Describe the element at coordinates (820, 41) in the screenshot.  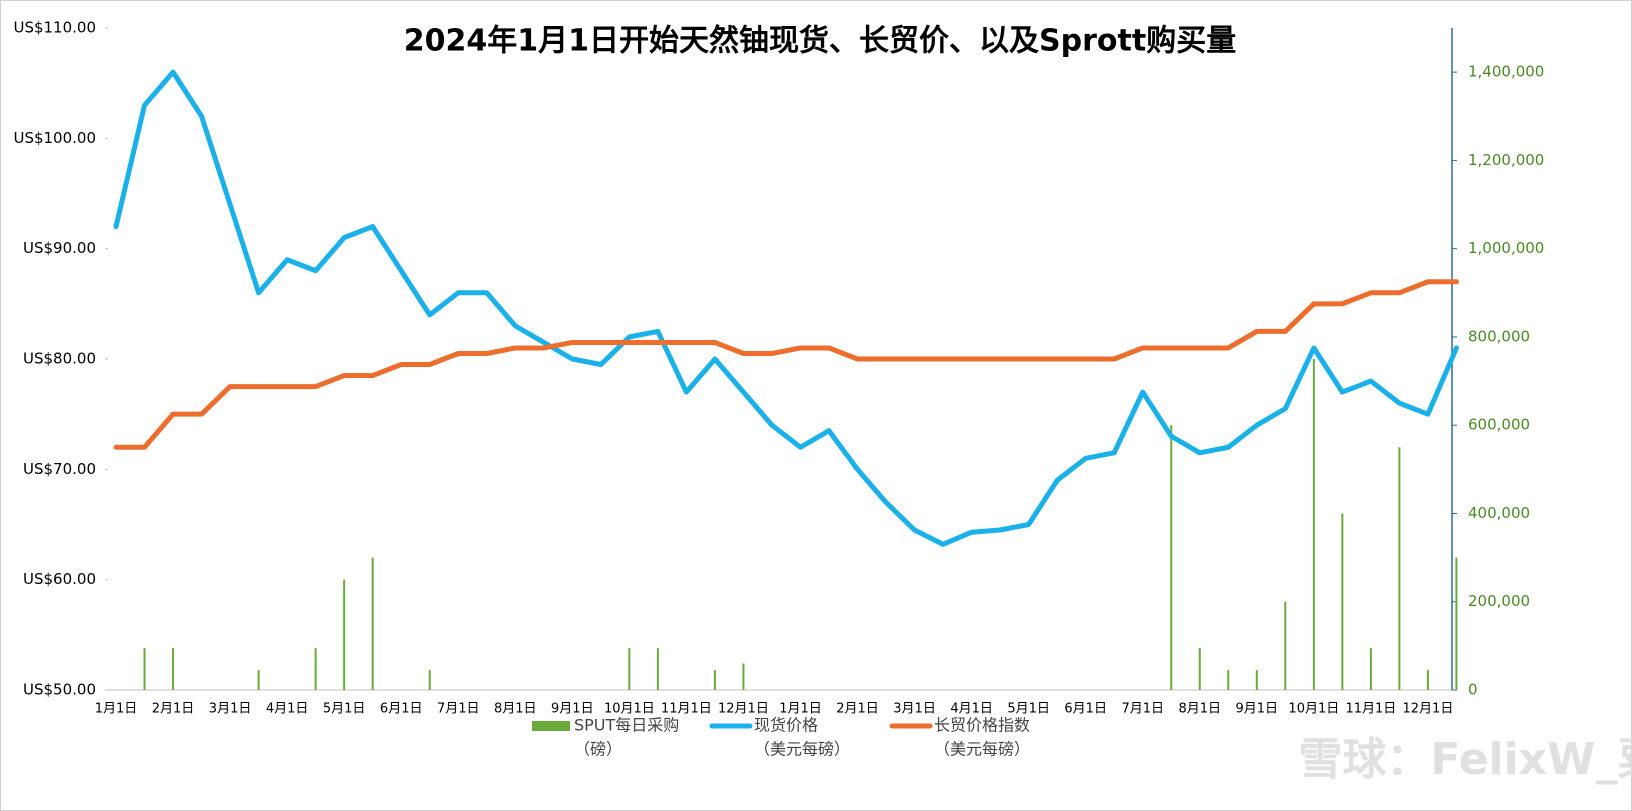
I see `chart-title: 2024年1月1日开始天然铀现货、长贸价、以及Sprott购买量` at that location.